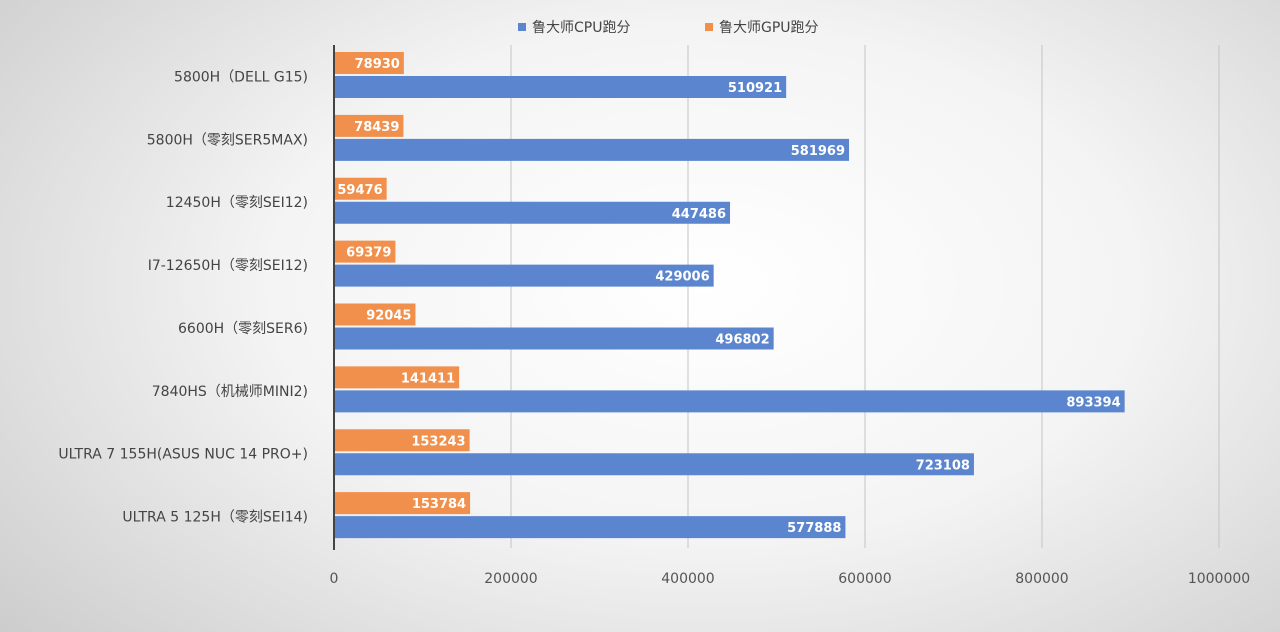 The height and width of the screenshot is (632, 1280). I want to click on category-label: 5800H（DELL G15), so click(241, 77).